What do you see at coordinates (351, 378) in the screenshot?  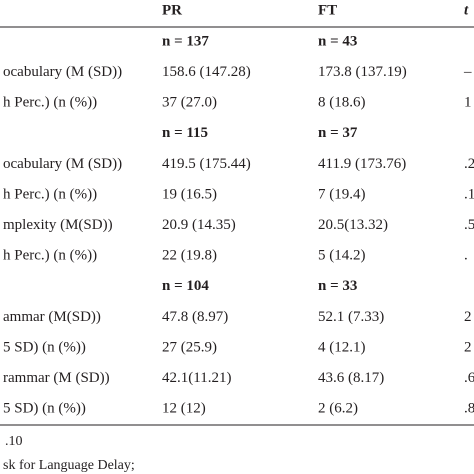 I see `cell: 43.6 (8.17)` at bounding box center [351, 378].